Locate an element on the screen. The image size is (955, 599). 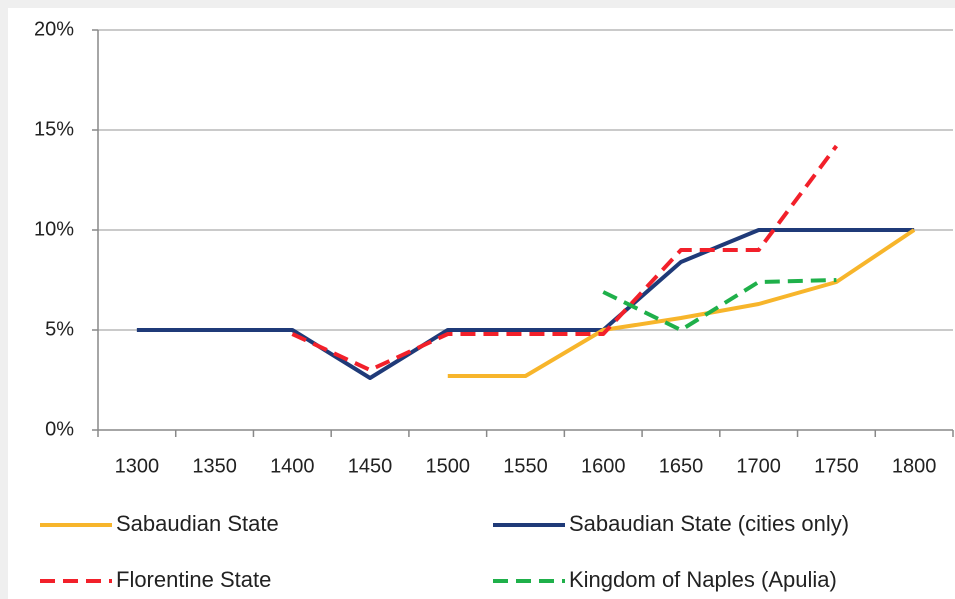
legend-label: Sabaudian State (cities only) is located at coordinates (709, 523).